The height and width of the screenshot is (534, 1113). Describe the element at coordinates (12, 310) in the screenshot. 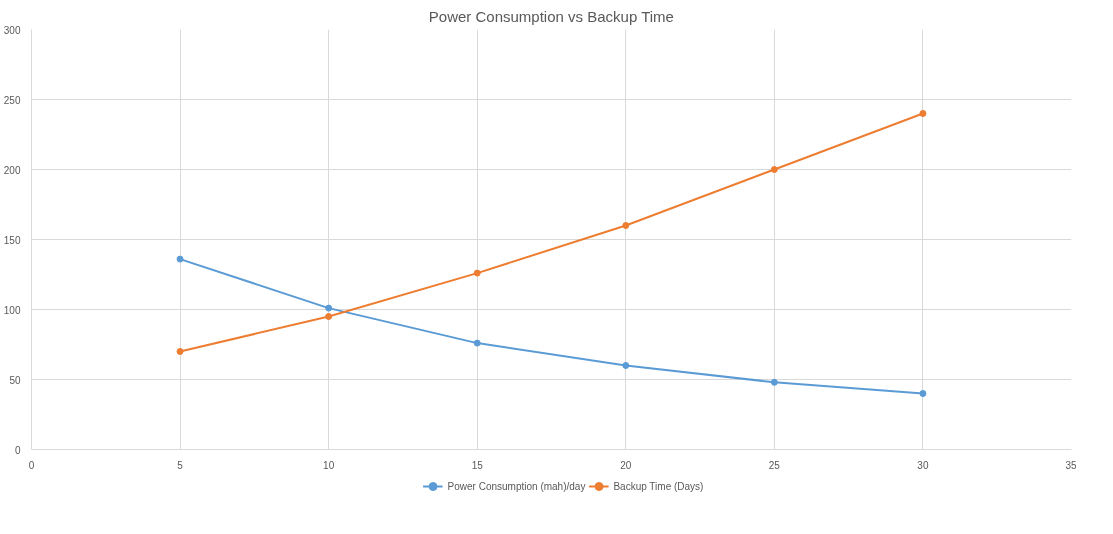

I see `y-tick-label: 100` at that location.